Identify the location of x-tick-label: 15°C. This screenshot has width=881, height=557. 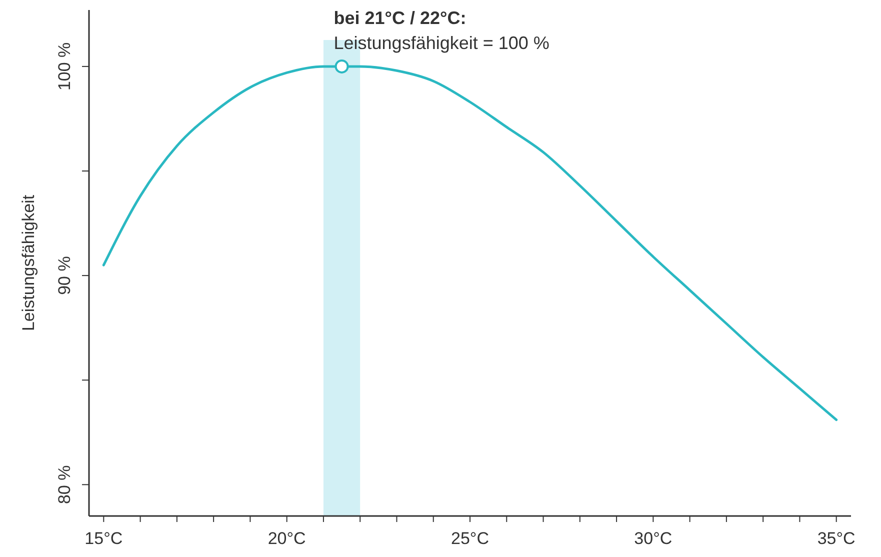
(103, 538).